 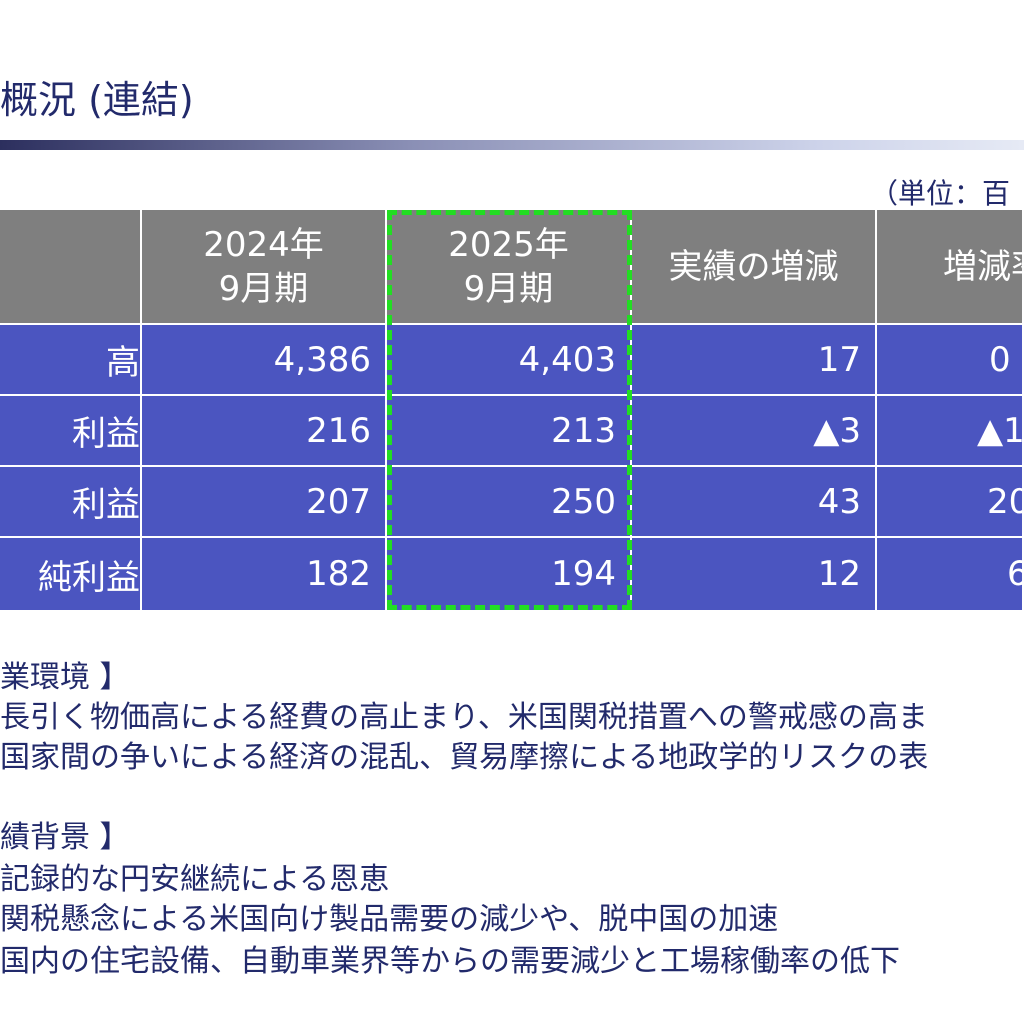 I want to click on row-label: 純利益, so click(x=71, y=573).